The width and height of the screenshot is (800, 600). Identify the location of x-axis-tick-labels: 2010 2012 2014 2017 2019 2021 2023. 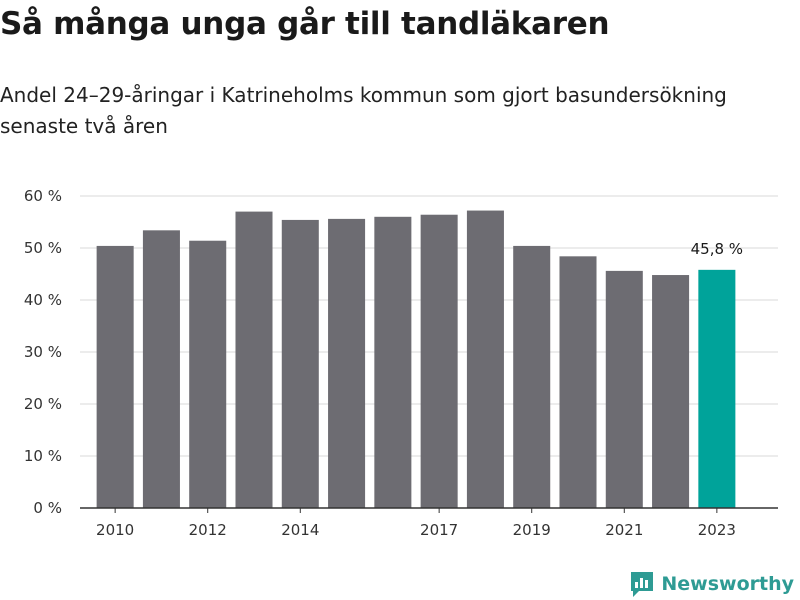
(416, 530).